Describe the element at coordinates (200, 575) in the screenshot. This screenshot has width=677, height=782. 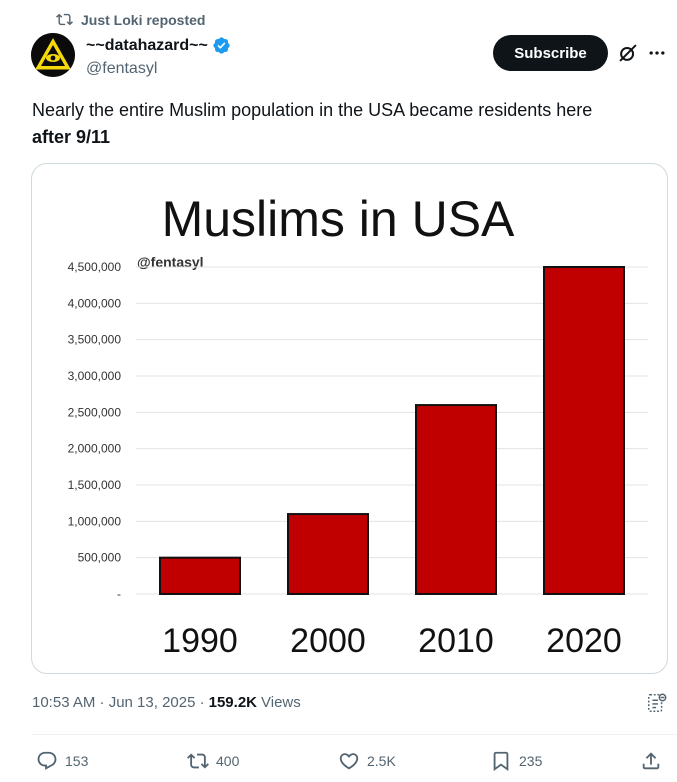
I see `bar-1990` at that location.